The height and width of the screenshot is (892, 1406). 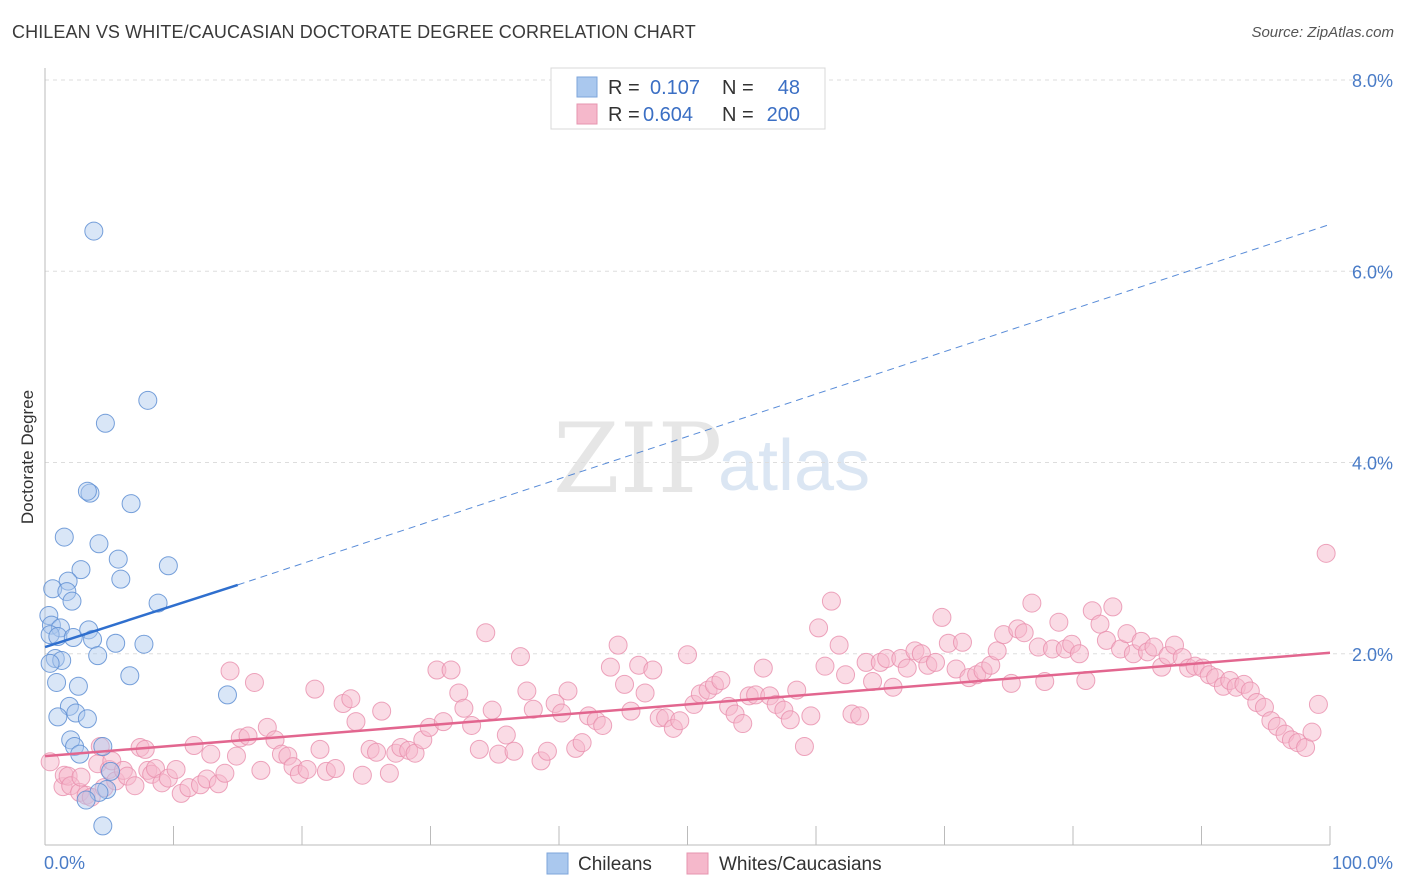 I want to click on bottom-legend-swatch-whites, so click(x=697, y=863).